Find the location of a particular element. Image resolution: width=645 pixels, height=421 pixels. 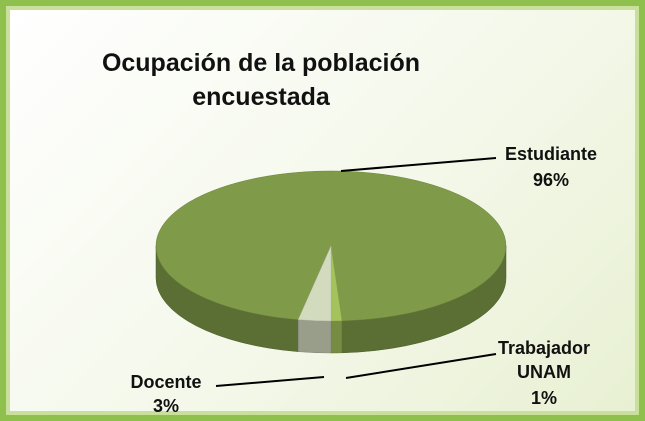

category-label: Trabajador UNAM is located at coordinates (544, 360).